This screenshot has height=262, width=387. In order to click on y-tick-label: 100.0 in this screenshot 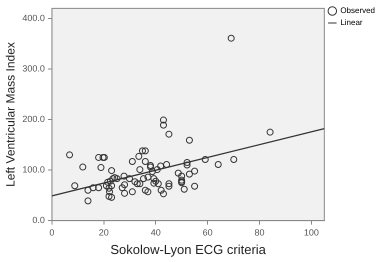, I will do `click(33, 169)`.